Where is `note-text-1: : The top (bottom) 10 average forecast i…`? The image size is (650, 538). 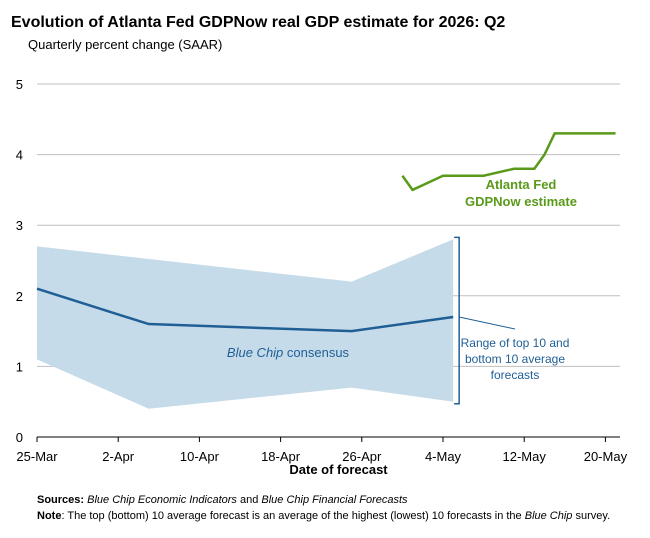 note-text-1: : The top (bottom) 10 average forecast i… is located at coordinates (293, 516).